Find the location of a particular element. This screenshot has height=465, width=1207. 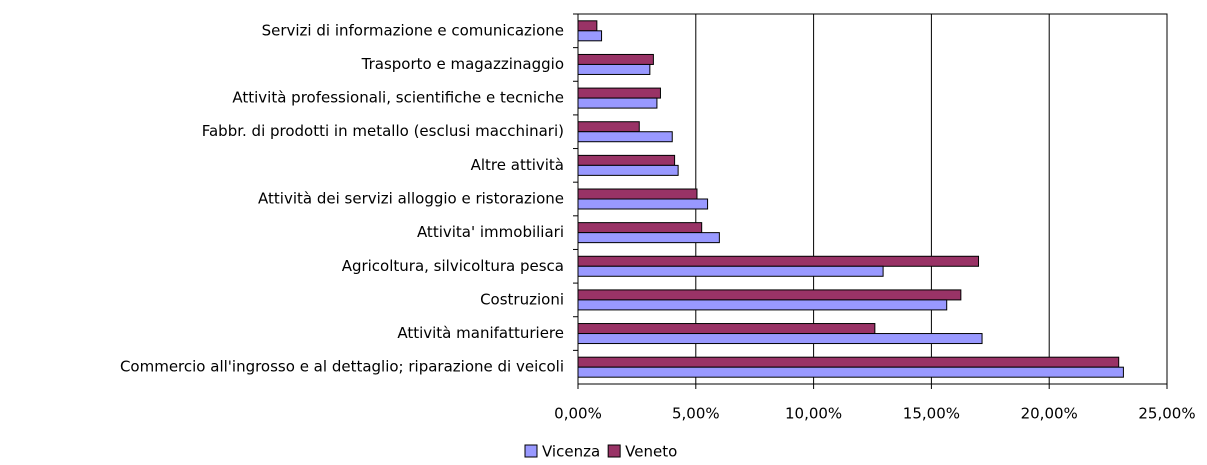

y-tick-label: Altre attività is located at coordinates (517, 165).